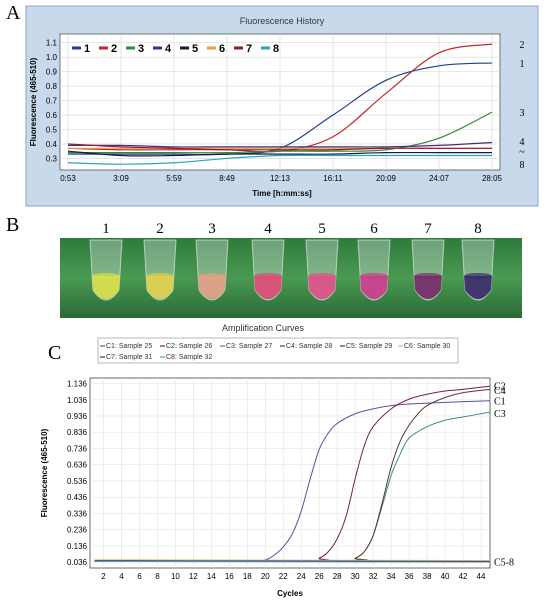 This screenshot has width=550, height=603. What do you see at coordinates (481, 576) in the screenshot?
I see `chart-c-xtick-label: 44` at bounding box center [481, 576].